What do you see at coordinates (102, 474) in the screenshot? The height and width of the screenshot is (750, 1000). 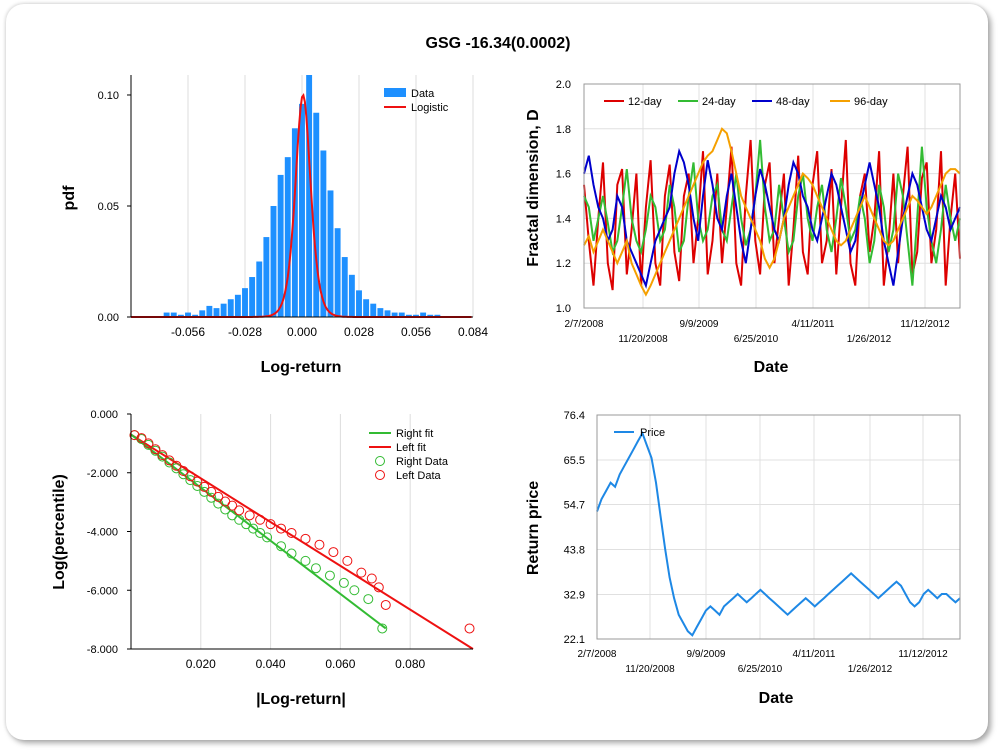 I see `tail-y-tick: -2.000` at bounding box center [102, 474].